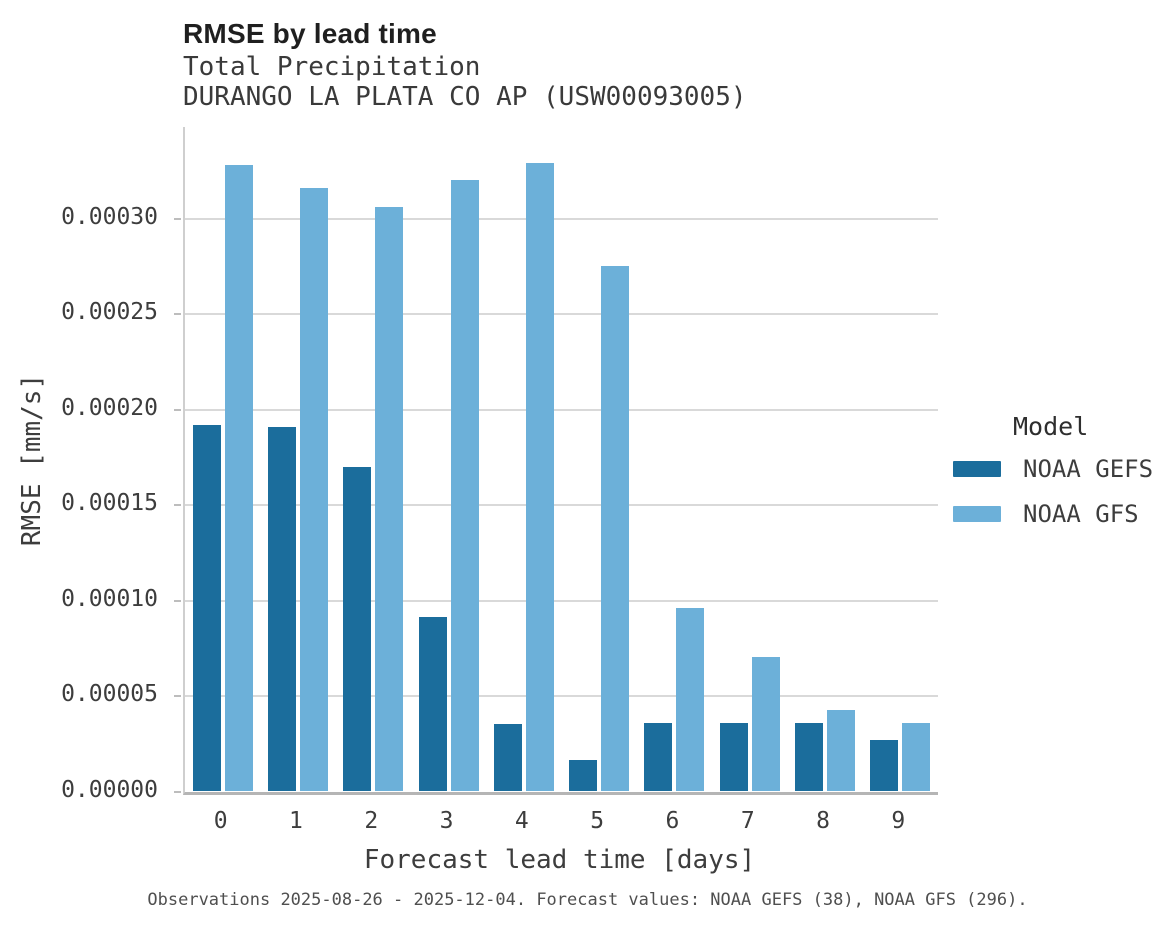 Image resolution: width=1175 pixels, height=928 pixels. Describe the element at coordinates (332, 67) in the screenshot. I see `chart-subtitle-variable: Total Precipitation` at that location.